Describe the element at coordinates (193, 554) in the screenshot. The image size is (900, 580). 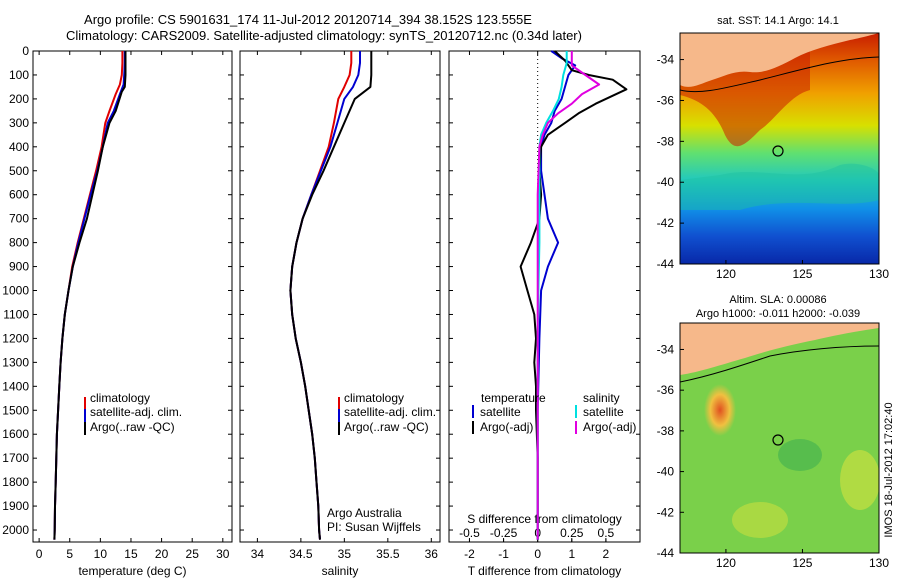
I see `x-tick-label: 25` at that location.